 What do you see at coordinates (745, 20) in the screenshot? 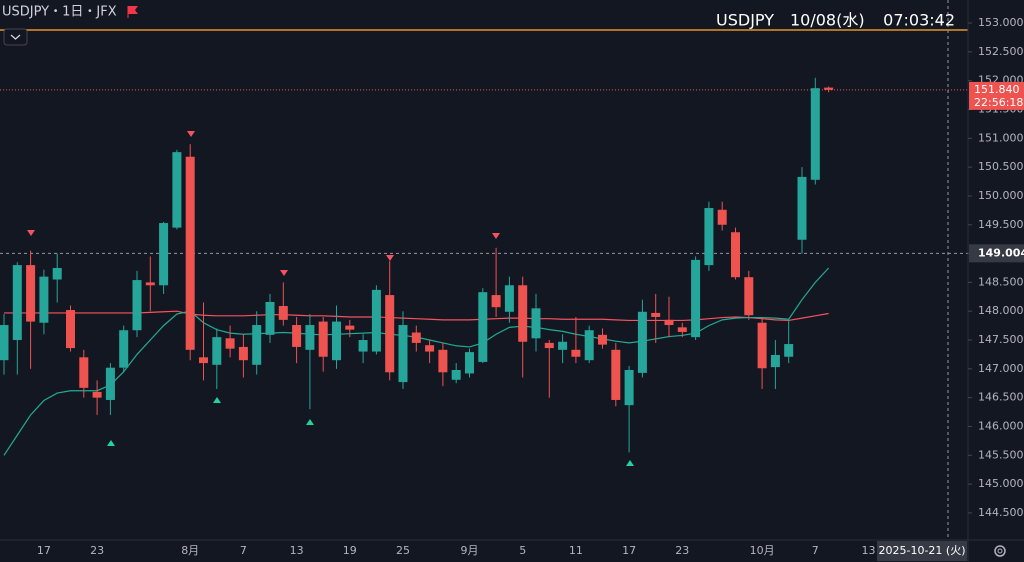
I see `header-symbol: USDJPY` at bounding box center [745, 20].